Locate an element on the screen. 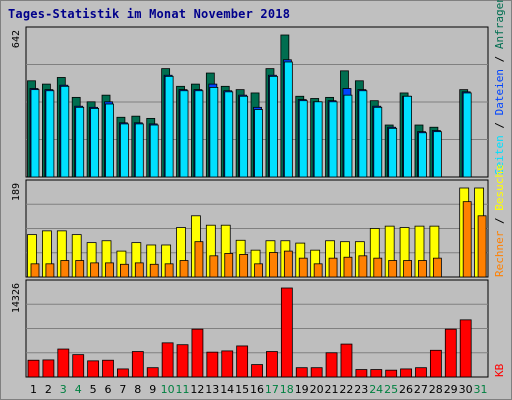  day-label-22: 22 is located at coordinates (346, 389).